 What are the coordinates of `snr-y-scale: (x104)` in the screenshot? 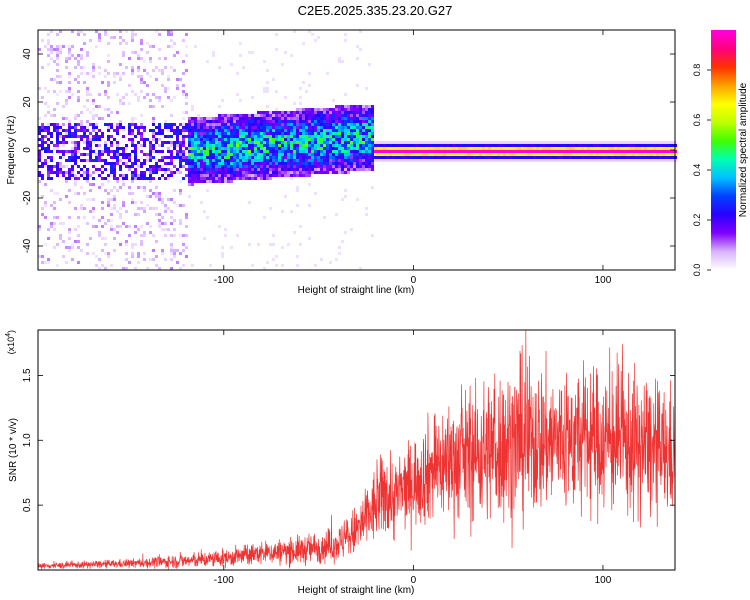 It's located at (10, 342).